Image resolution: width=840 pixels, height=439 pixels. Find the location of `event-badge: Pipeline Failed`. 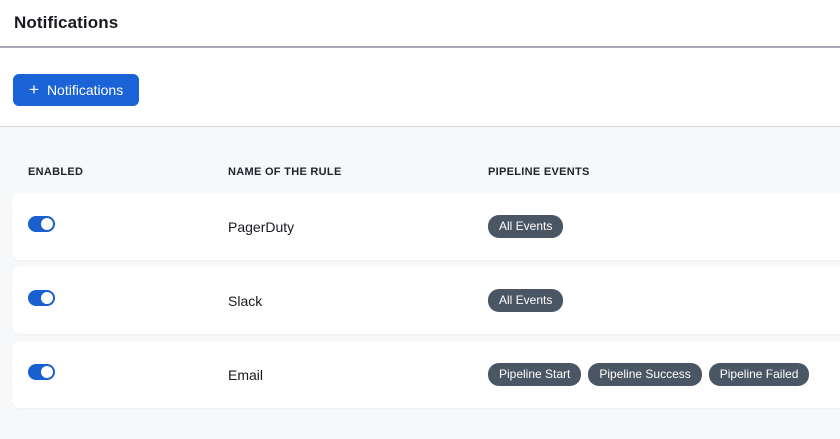

event-badge: Pipeline Failed is located at coordinates (759, 374).